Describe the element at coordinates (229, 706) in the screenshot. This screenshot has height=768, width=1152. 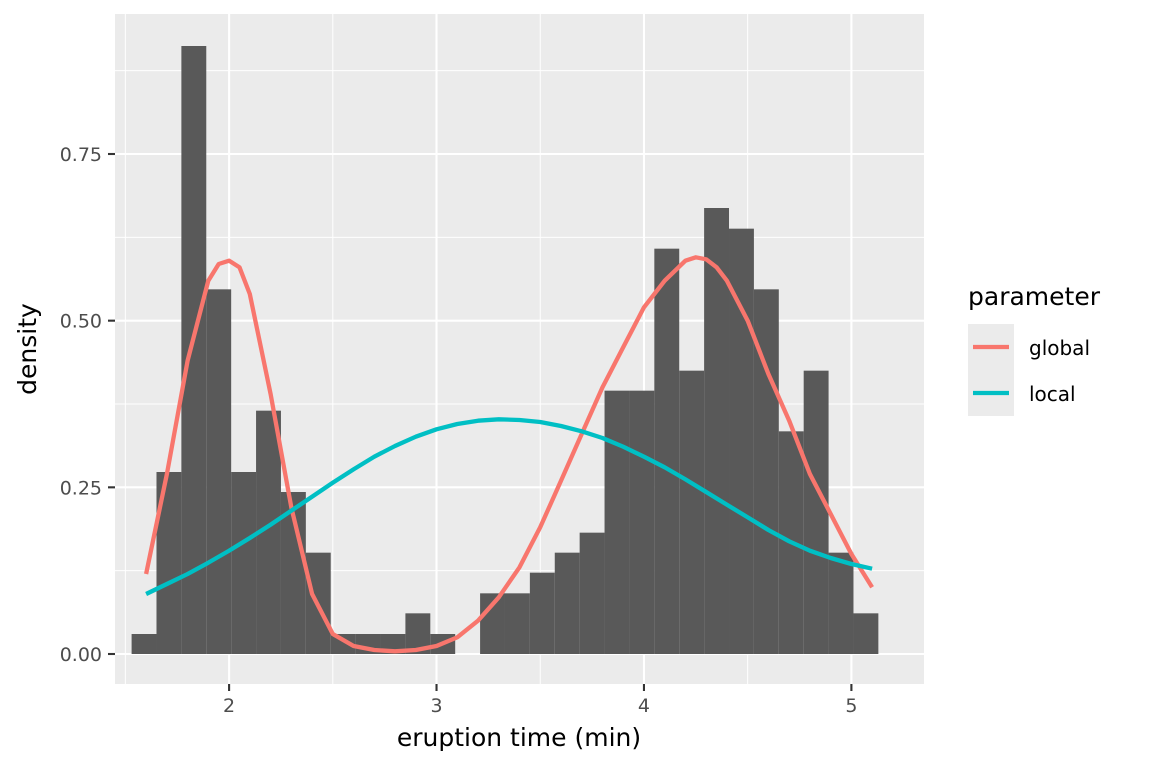
I see `x-tick-label: 2` at that location.